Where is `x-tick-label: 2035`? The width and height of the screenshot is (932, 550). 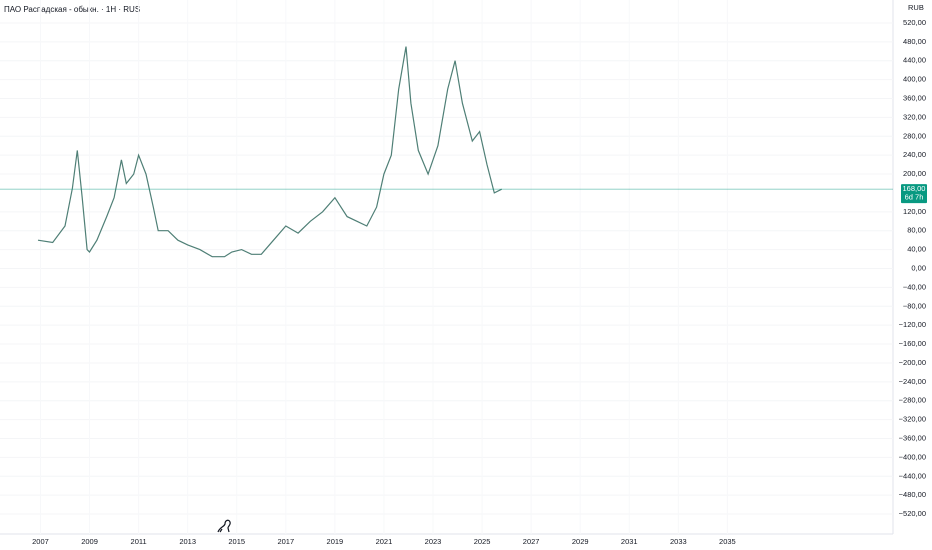 x-tick-label: 2035 is located at coordinates (727, 541).